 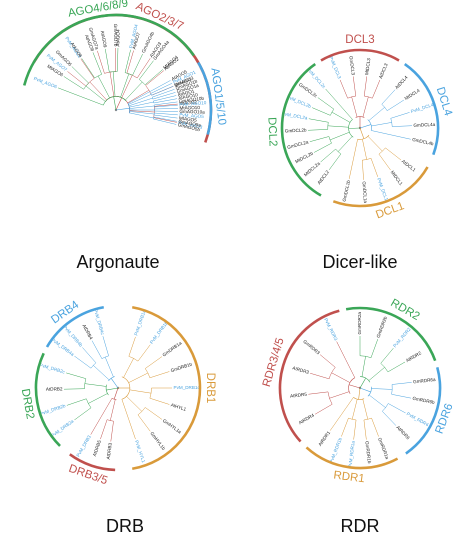 What do you see at coordinates (54, 388) in the screenshot?
I see `leaf-label: AtDRB2` at bounding box center [54, 388].